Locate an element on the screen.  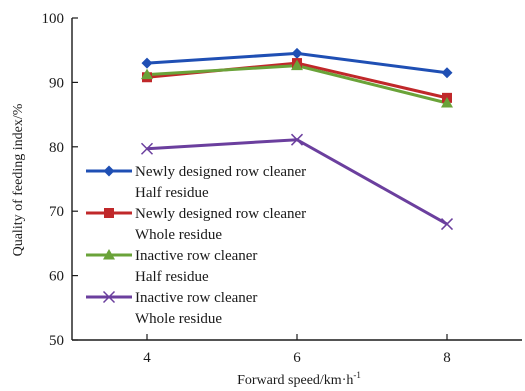
legend-item: Inactive row cleaner Whole residue is located at coordinates (171, 308).